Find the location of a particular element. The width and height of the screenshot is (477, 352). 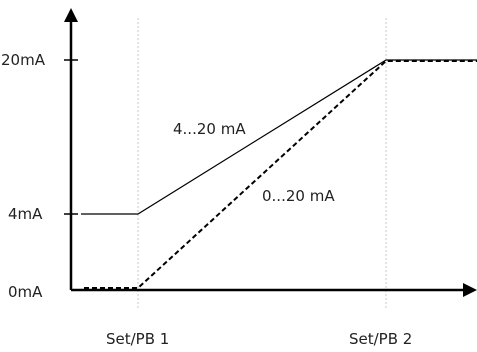

x-axis-arrow is located at coordinates (470, 290).